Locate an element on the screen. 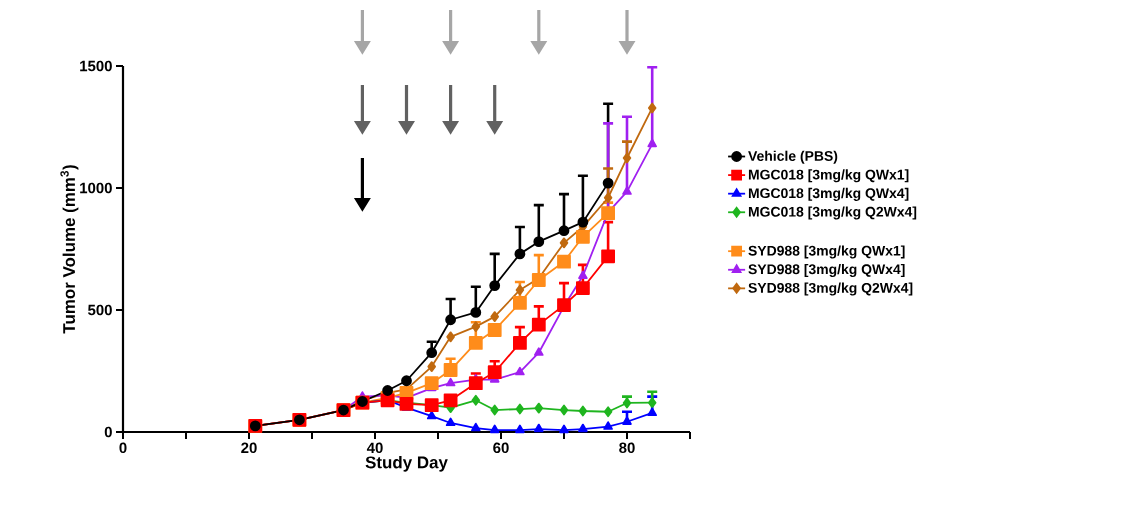 The height and width of the screenshot is (514, 1128). x-tick-label: 80 is located at coordinates (627, 448).